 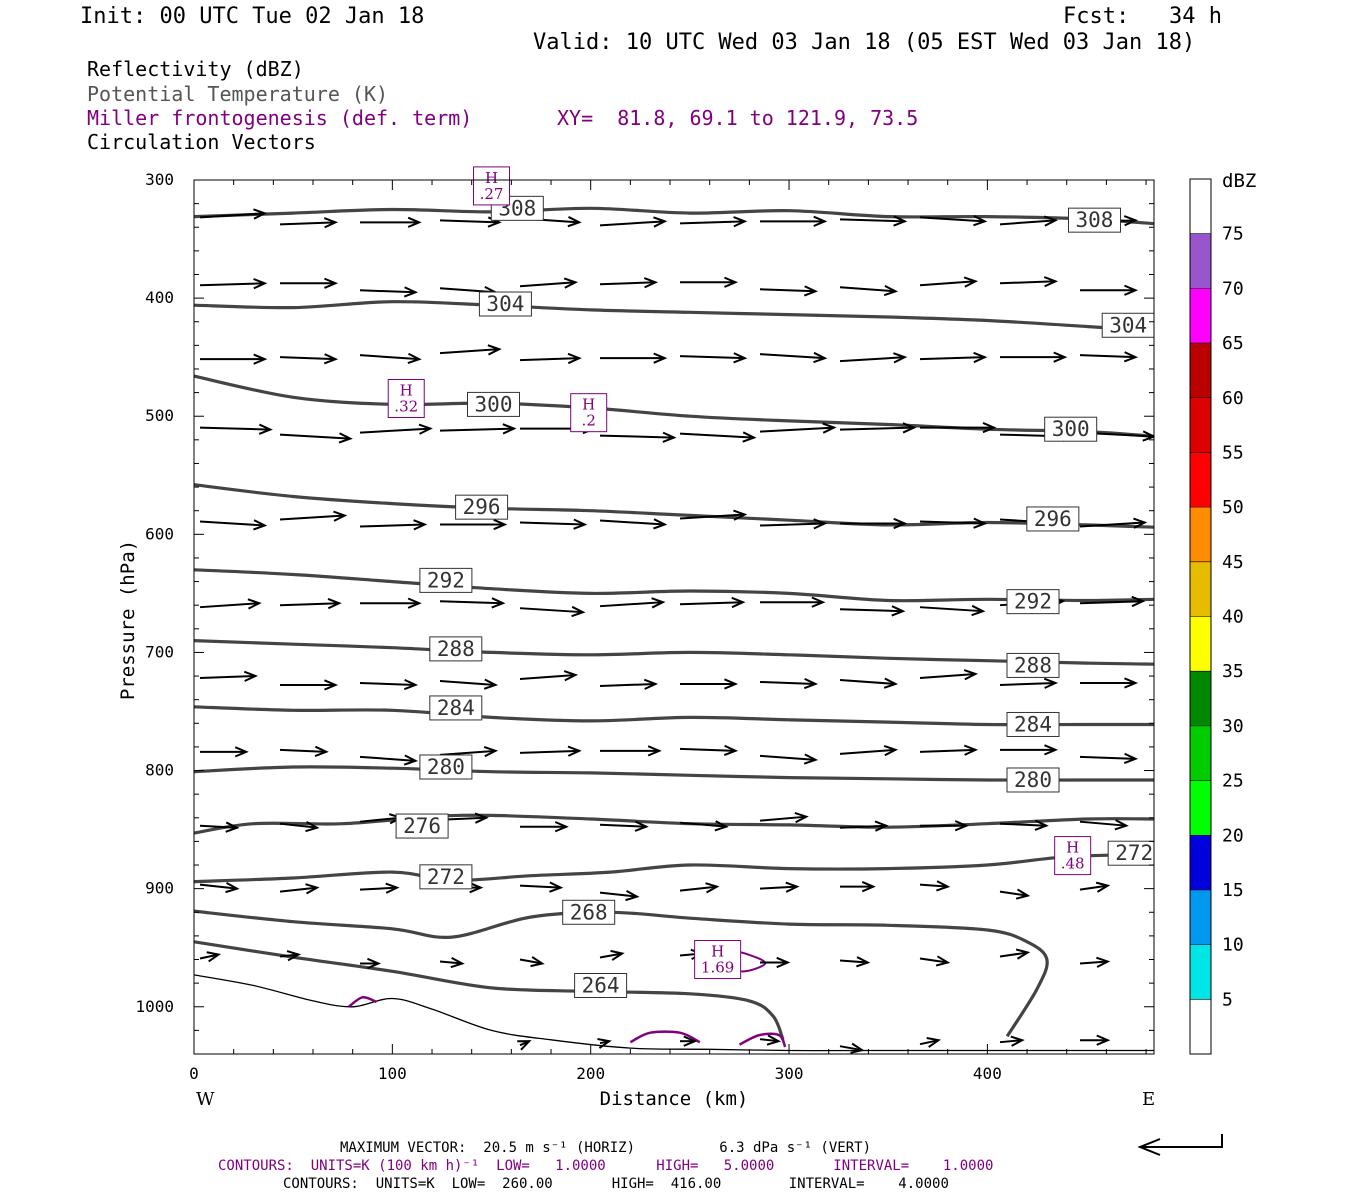 I want to click on theta-label: 288, so click(x=1033, y=665).